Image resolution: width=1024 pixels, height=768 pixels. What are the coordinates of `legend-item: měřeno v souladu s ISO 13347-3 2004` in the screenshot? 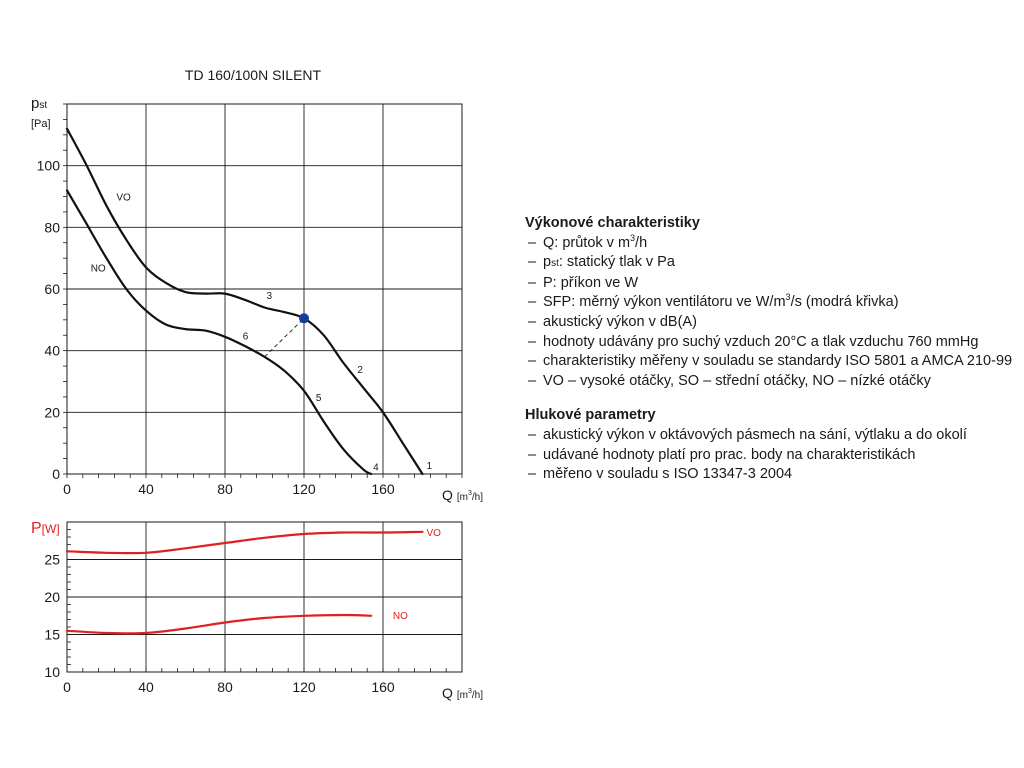 It's located at (770, 475).